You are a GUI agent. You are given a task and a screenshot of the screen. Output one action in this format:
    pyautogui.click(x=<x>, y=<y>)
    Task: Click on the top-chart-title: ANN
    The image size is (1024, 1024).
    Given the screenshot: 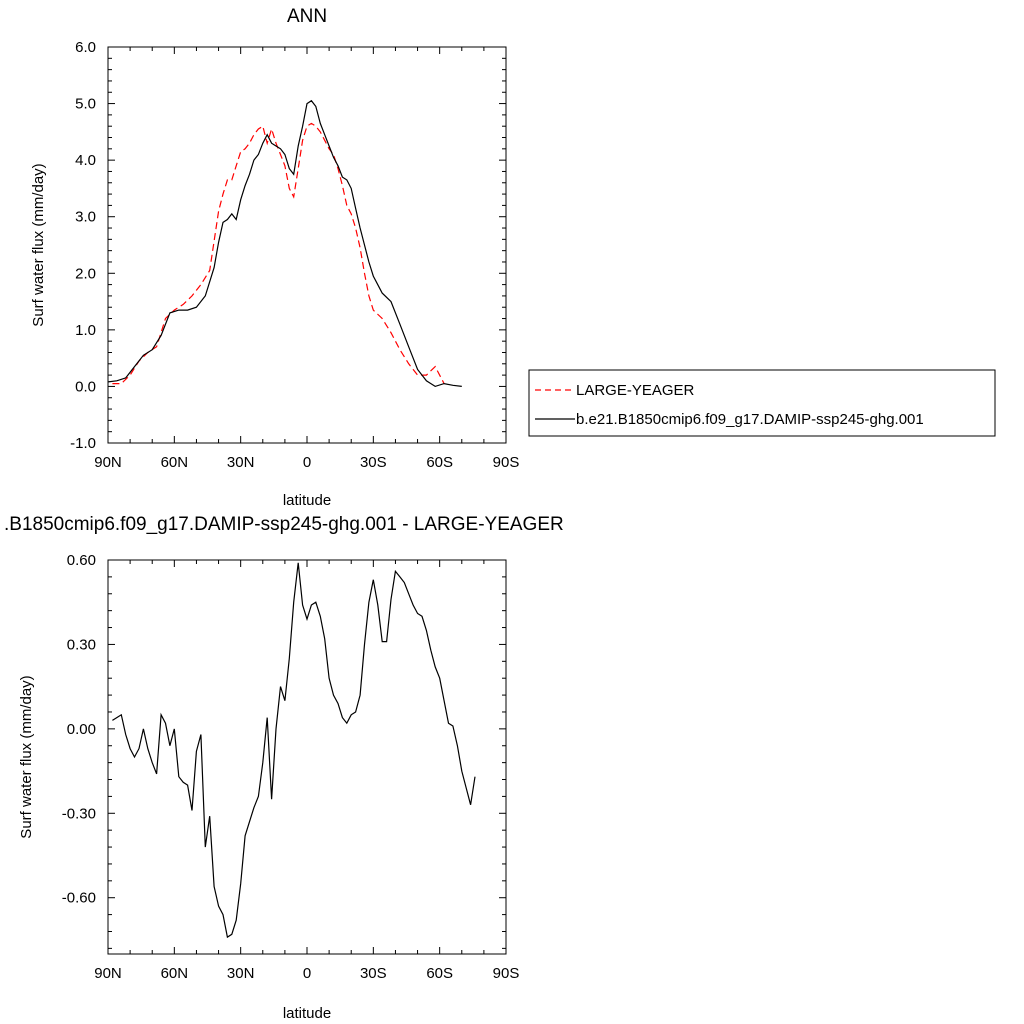 What is the action you would take?
    pyautogui.click(x=307, y=16)
    